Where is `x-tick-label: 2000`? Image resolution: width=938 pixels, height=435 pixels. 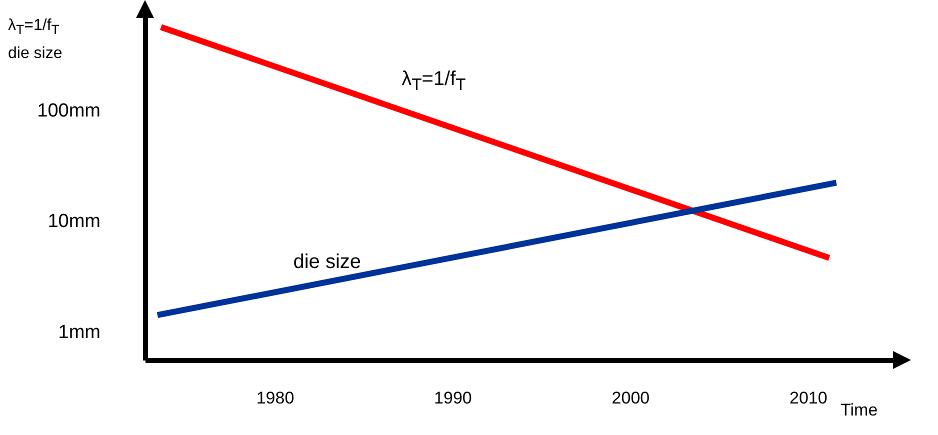 x-tick-label: 2000 is located at coordinates (631, 398).